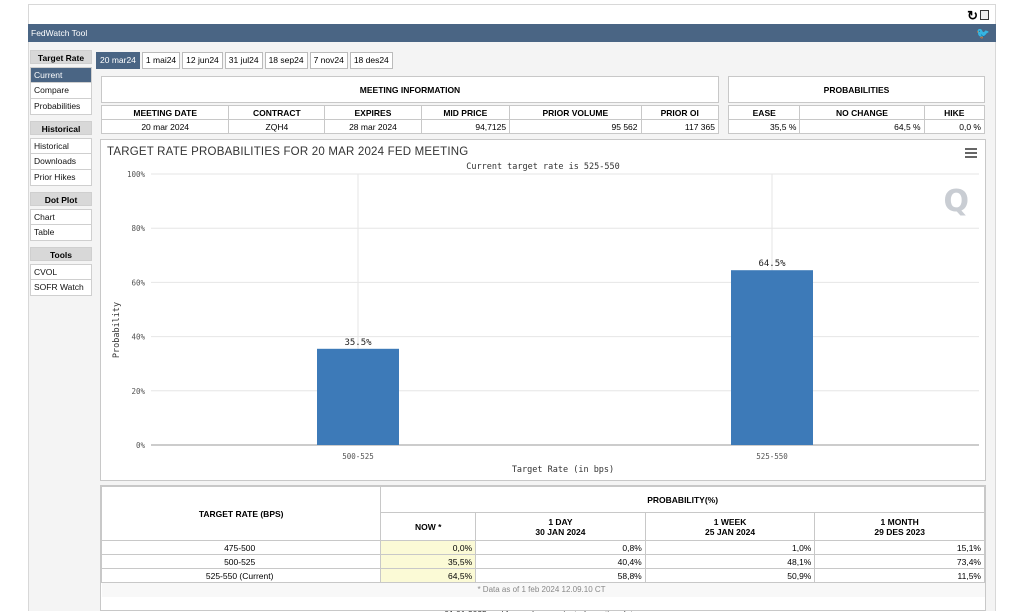 The width and height of the screenshot is (1024, 612). What do you see at coordinates (543, 167) in the screenshot?
I see `chart-subtitle: Current target rate is 525-550` at bounding box center [543, 167].